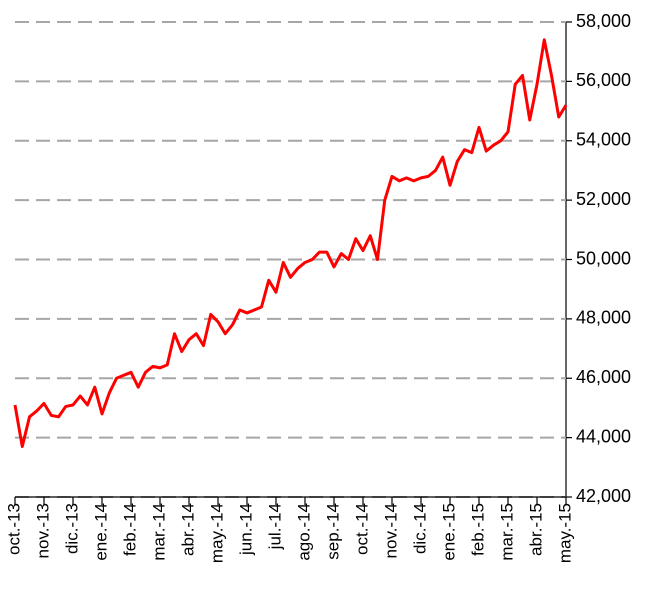 The width and height of the screenshot is (666, 601). Describe the element at coordinates (603, 140) in the screenshot. I see `y-tick-label: 54,000` at that location.